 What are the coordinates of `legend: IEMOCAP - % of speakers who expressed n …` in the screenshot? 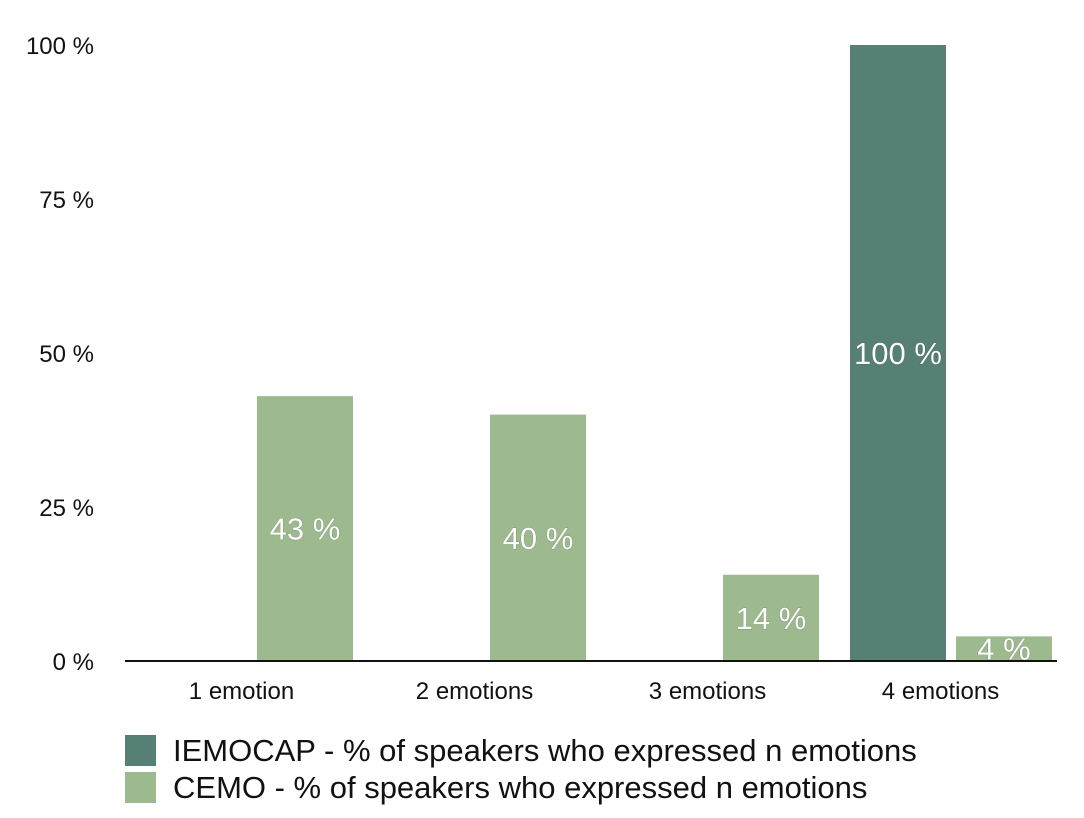 It's located at (521, 769).